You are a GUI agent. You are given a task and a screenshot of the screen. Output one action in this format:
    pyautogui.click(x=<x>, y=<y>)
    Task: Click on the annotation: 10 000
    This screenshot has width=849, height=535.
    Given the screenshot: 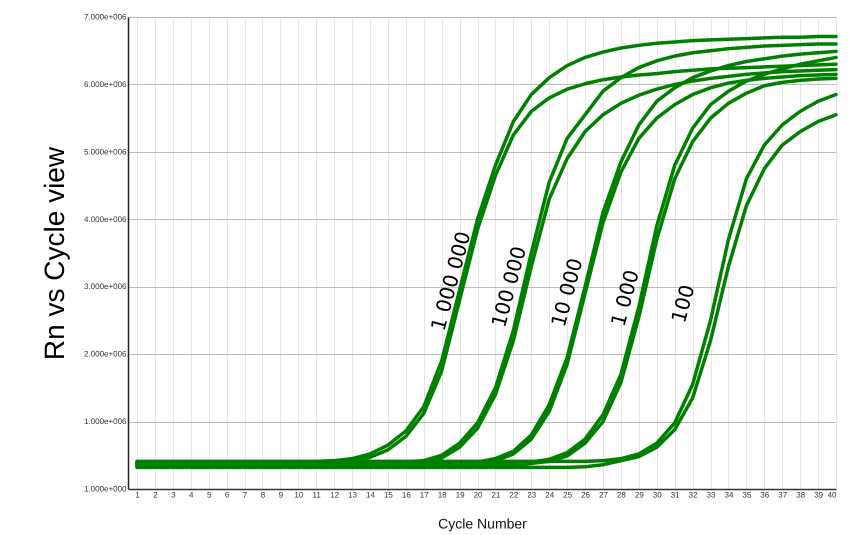 What is the action you would take?
    pyautogui.click(x=567, y=292)
    